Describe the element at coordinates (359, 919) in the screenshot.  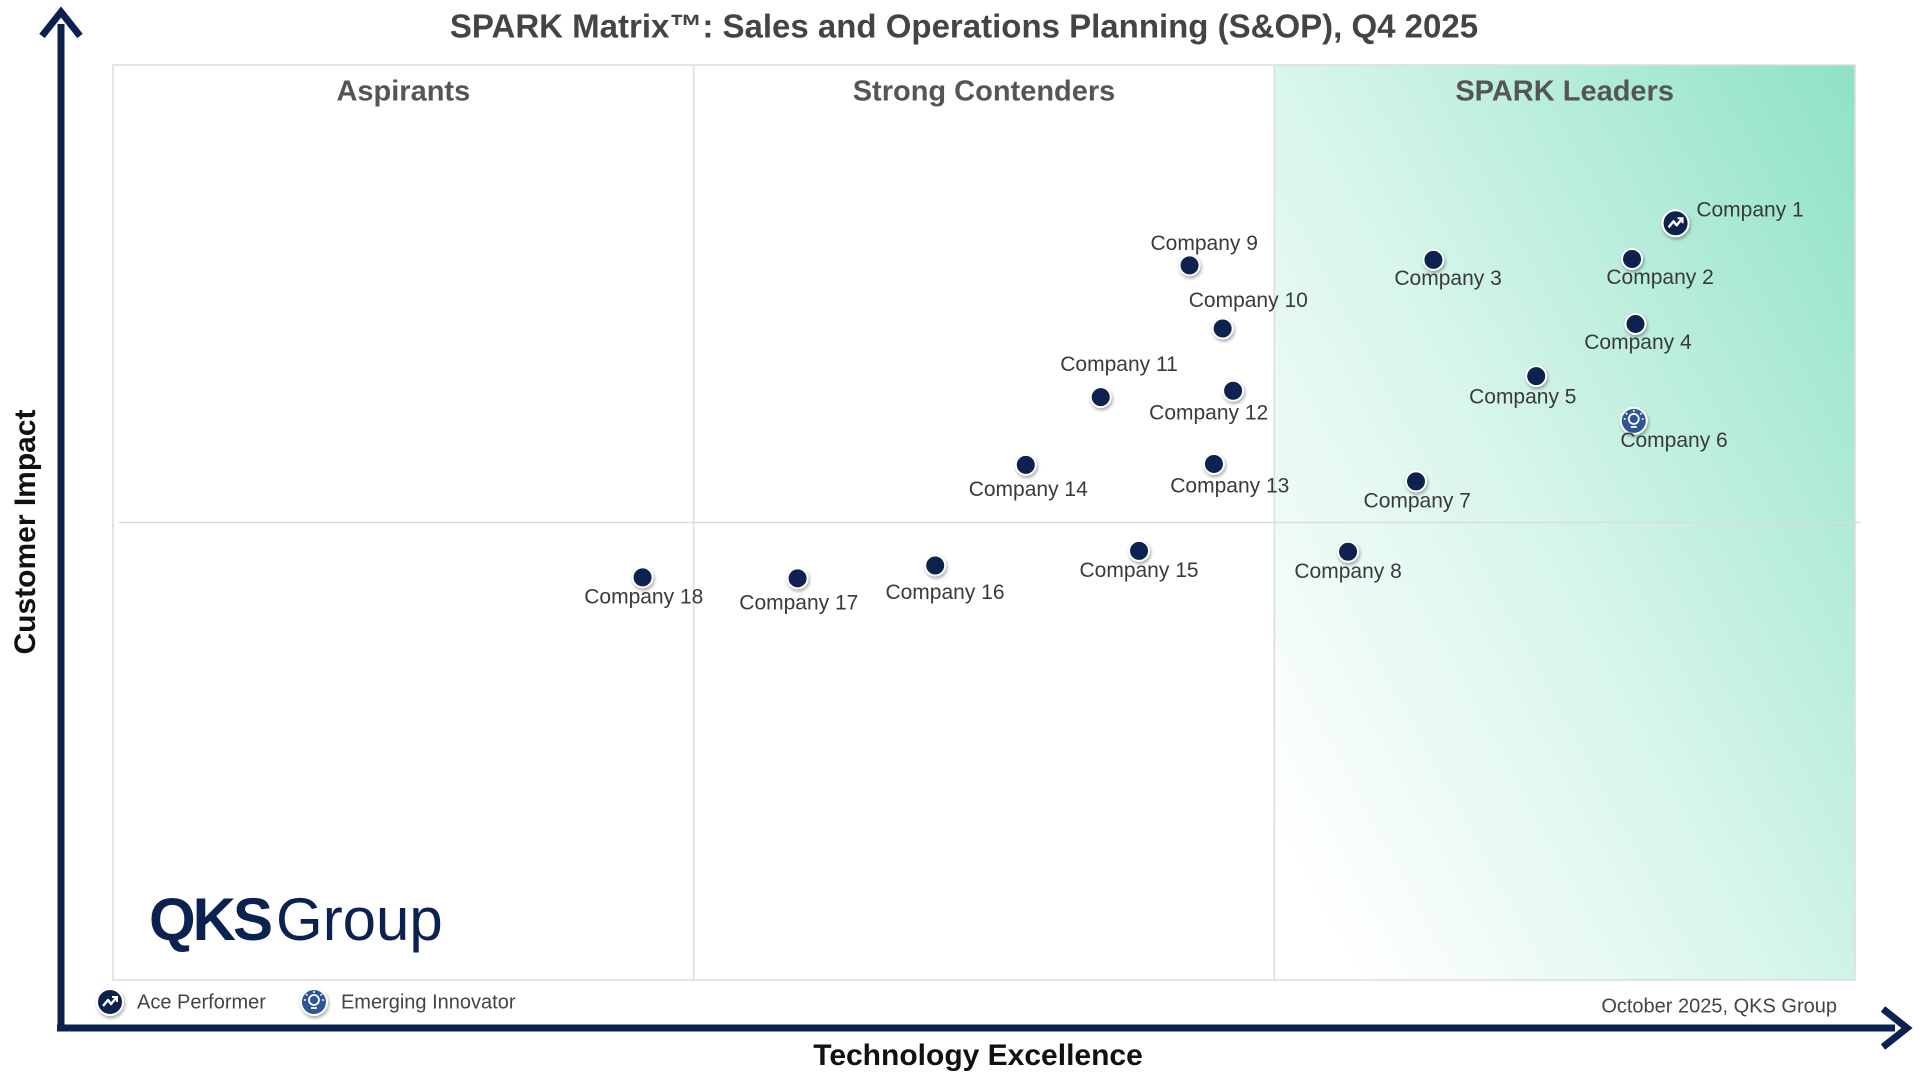
I see `logo-light: Group` at that location.